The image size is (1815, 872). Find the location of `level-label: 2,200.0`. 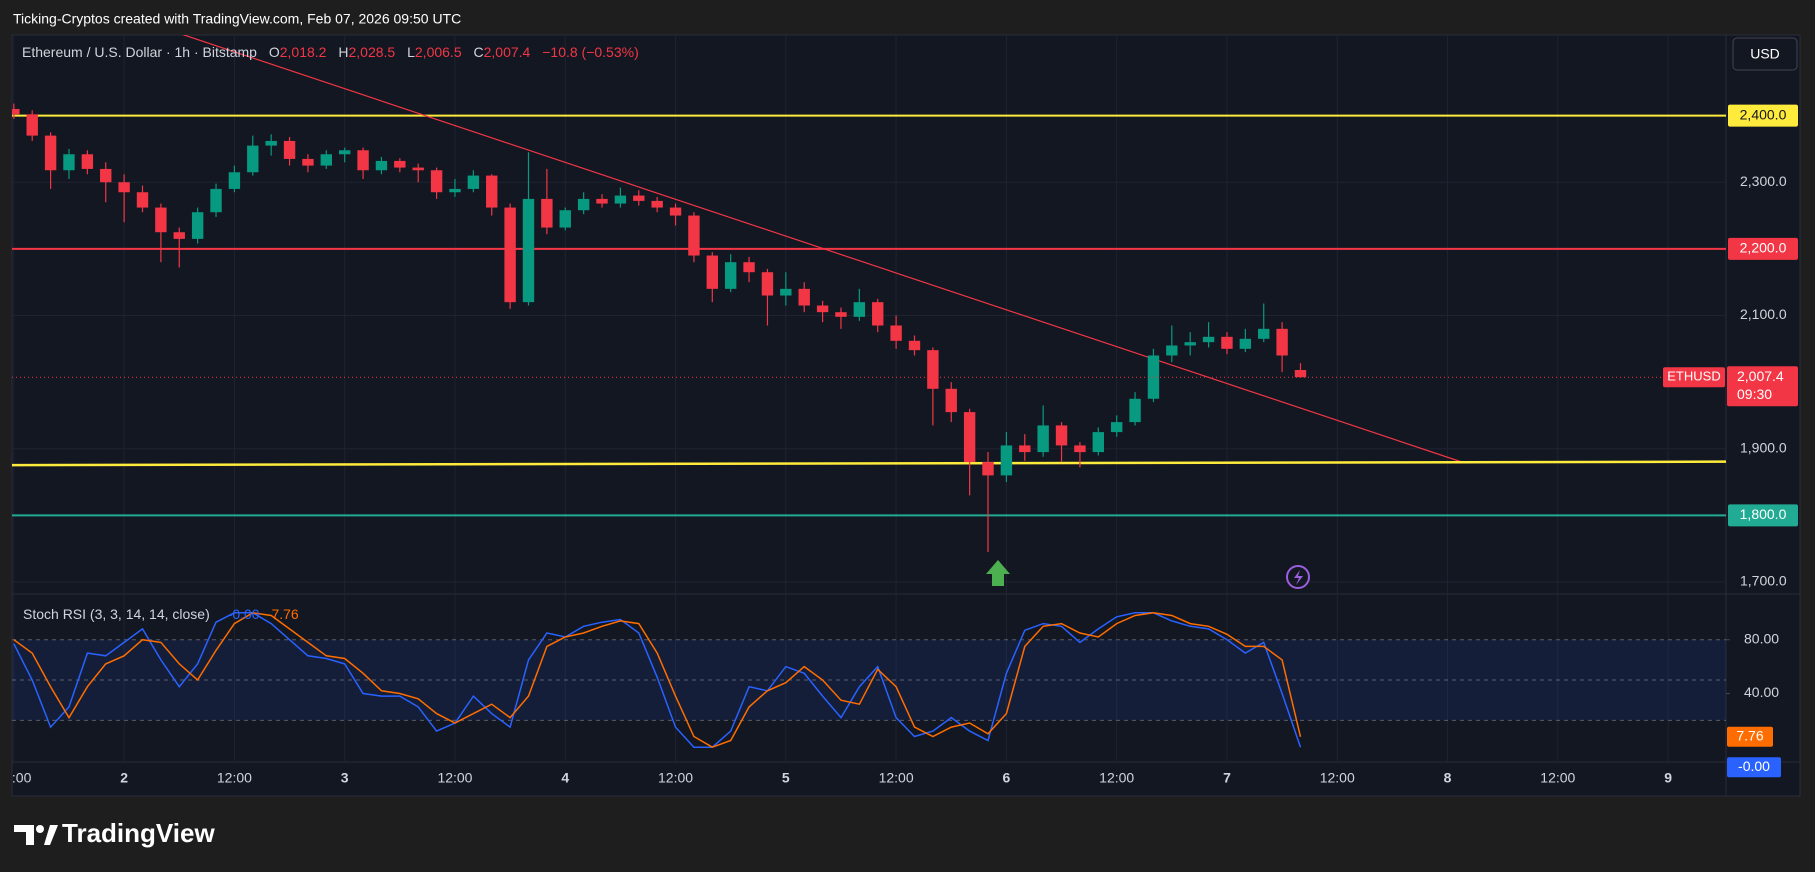

level-label: 2,200.0 is located at coordinates (1763, 248).